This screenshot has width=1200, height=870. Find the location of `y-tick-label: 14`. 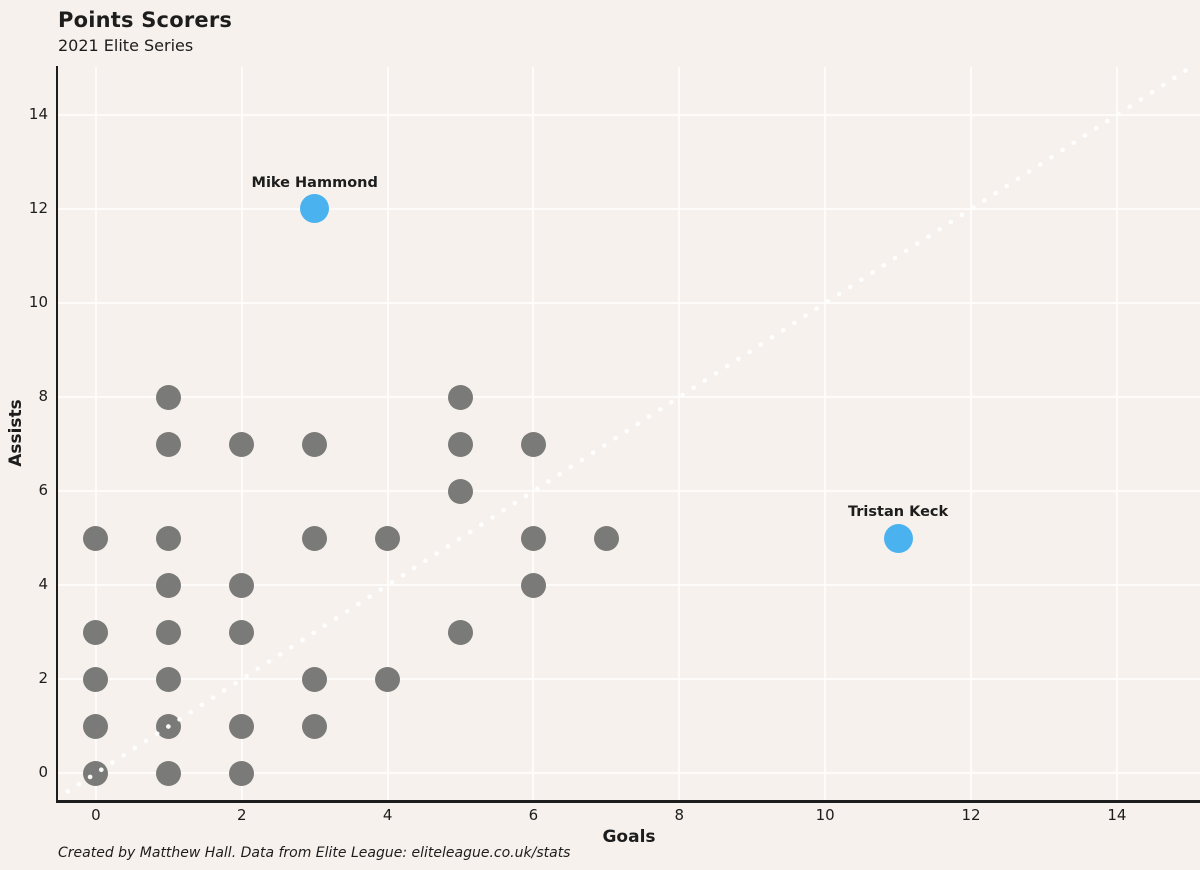

y-tick-label: 14 is located at coordinates (38, 113).